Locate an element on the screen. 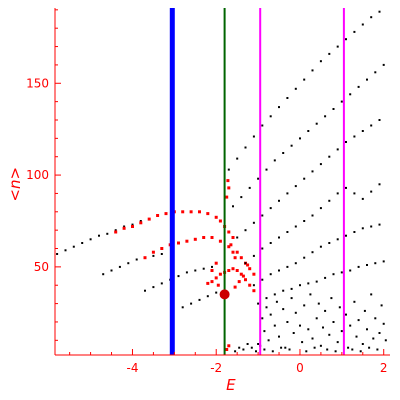 The image size is (400, 400). y-axis-label: <n> is located at coordinates (15, 184).